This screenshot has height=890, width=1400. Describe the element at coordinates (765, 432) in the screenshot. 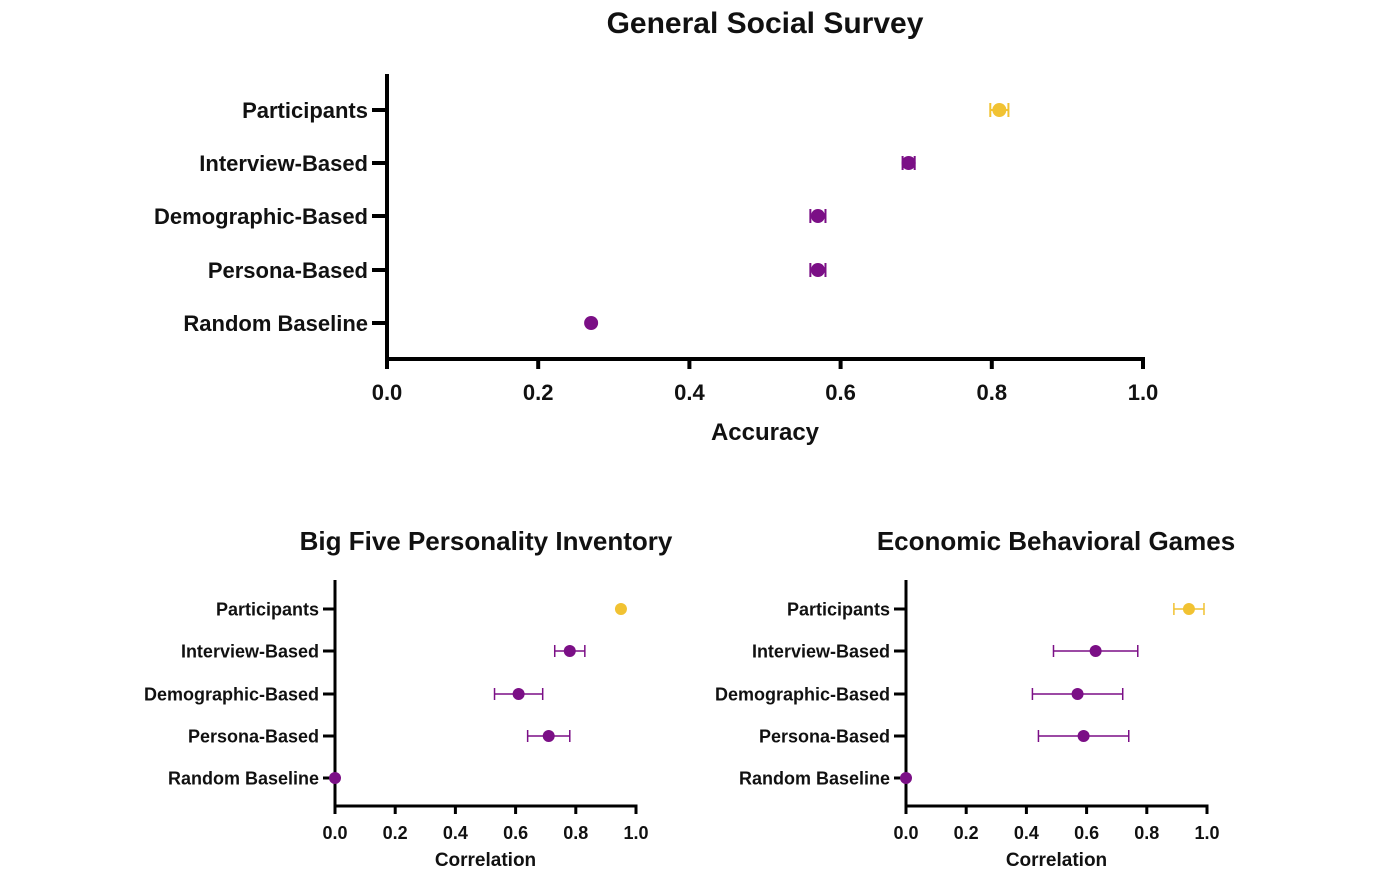

I see `x-axis-label: Accuracy` at that location.